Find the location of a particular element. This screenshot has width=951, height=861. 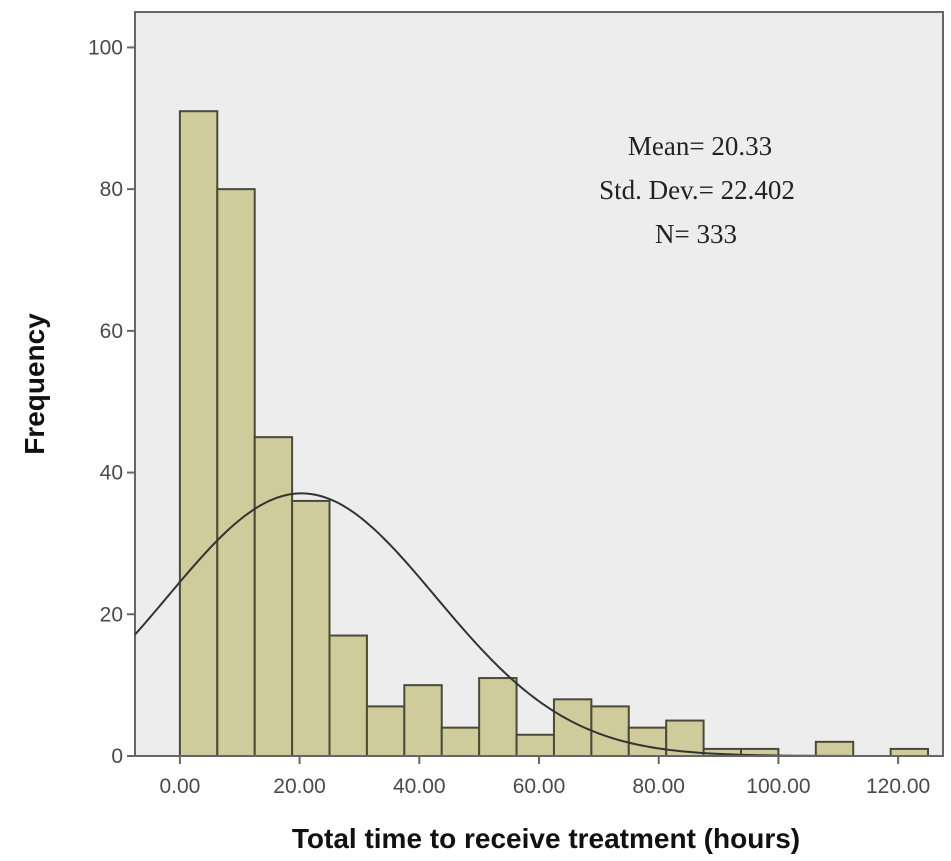

x-axis-title: Total time to receive treatment (hours) is located at coordinates (546, 838).